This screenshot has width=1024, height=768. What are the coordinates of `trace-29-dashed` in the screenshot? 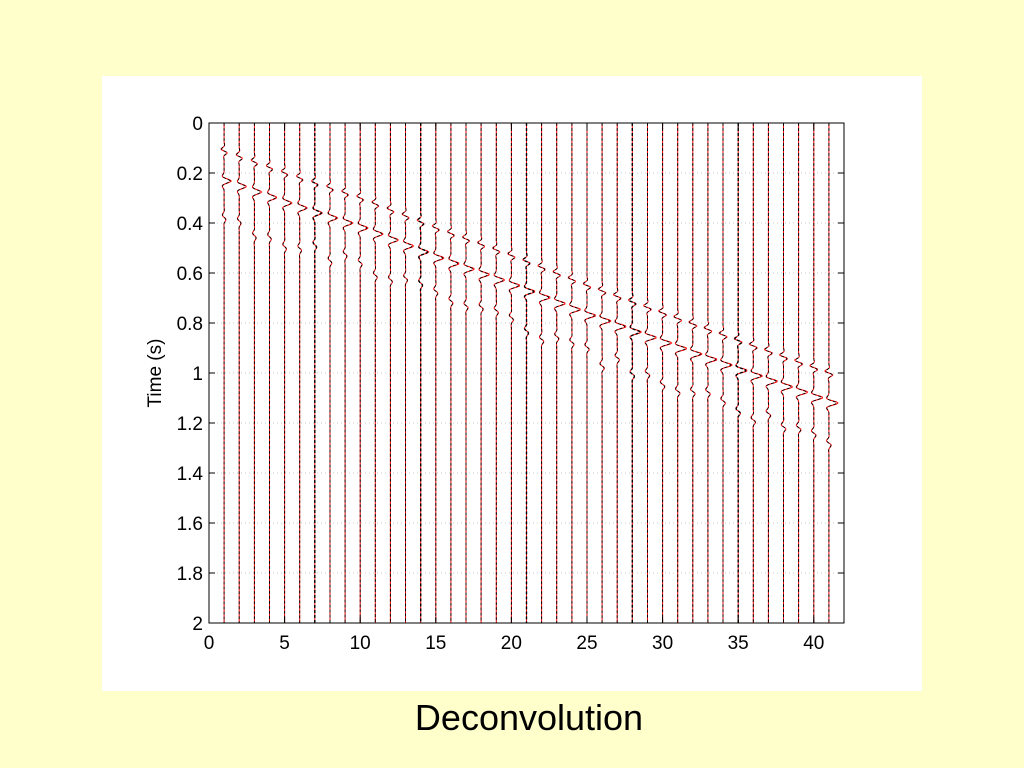 It's located at (649, 373).